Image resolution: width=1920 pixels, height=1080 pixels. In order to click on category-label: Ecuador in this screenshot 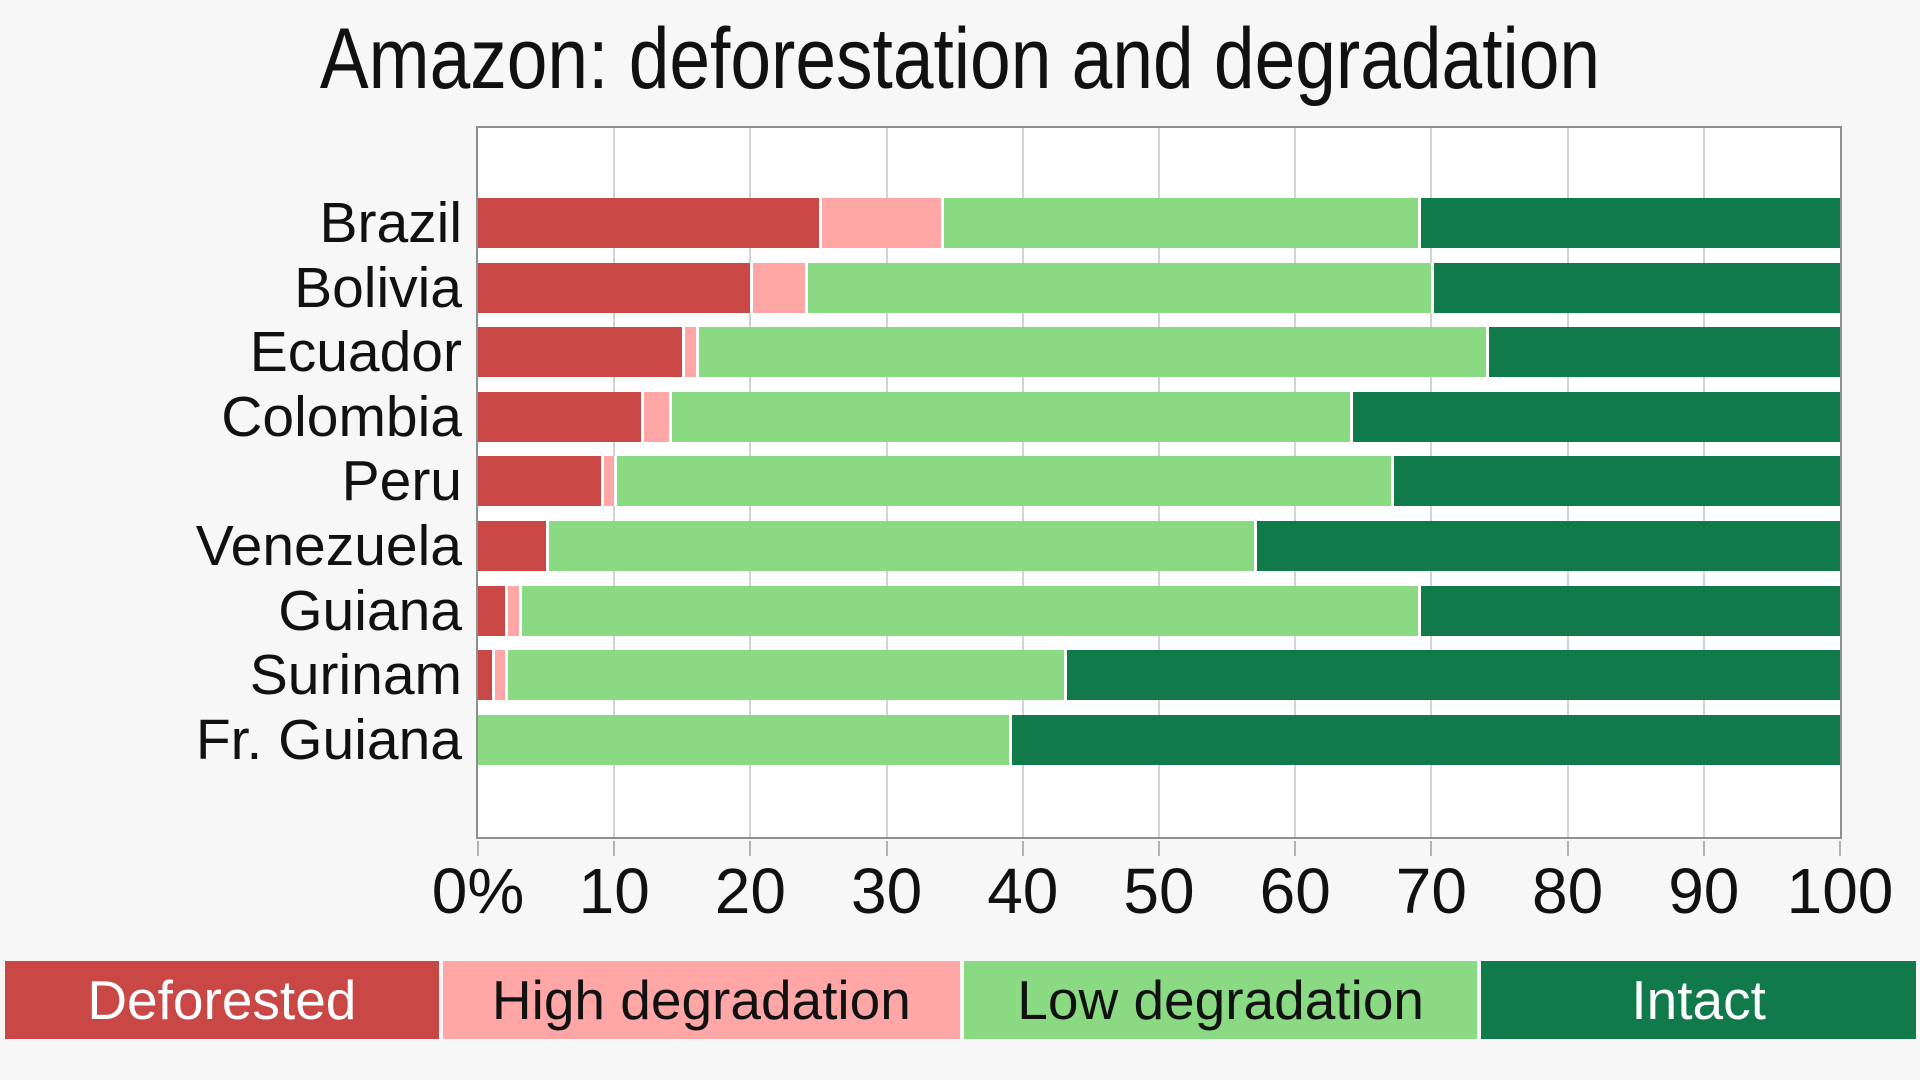, I will do `click(355, 352)`.